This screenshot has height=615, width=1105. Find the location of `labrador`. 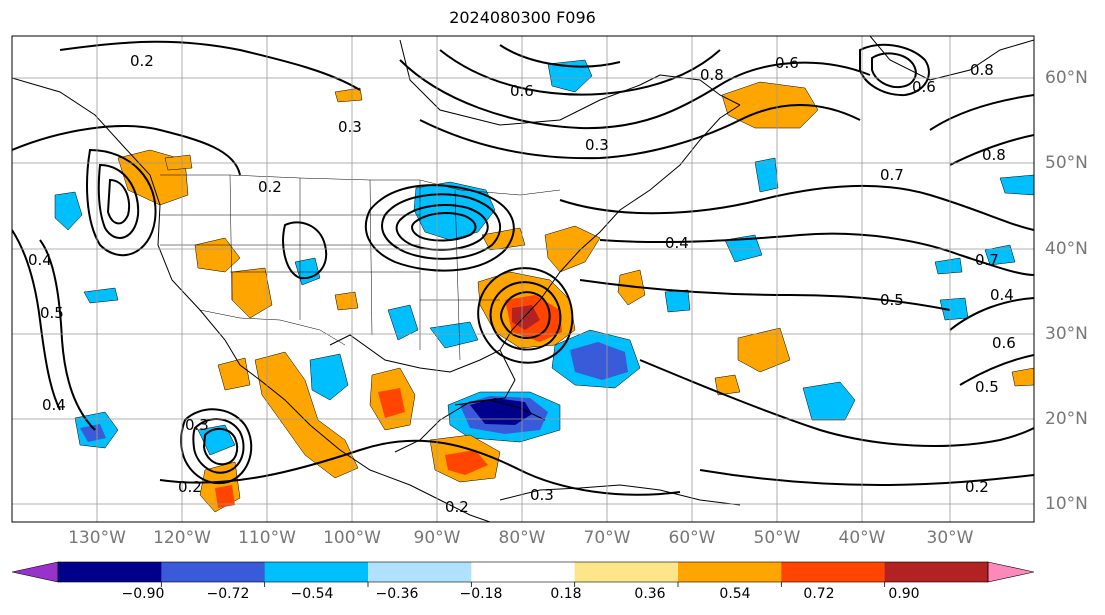

labrador is located at coordinates (700, 90).